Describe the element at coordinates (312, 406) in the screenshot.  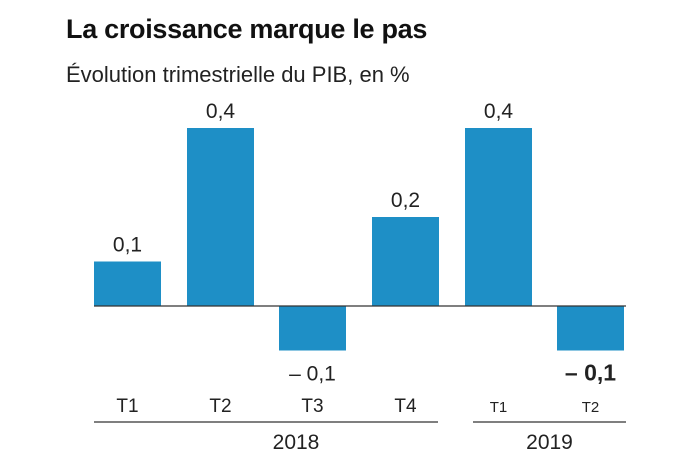
I see `category-label-3: T3` at that location.